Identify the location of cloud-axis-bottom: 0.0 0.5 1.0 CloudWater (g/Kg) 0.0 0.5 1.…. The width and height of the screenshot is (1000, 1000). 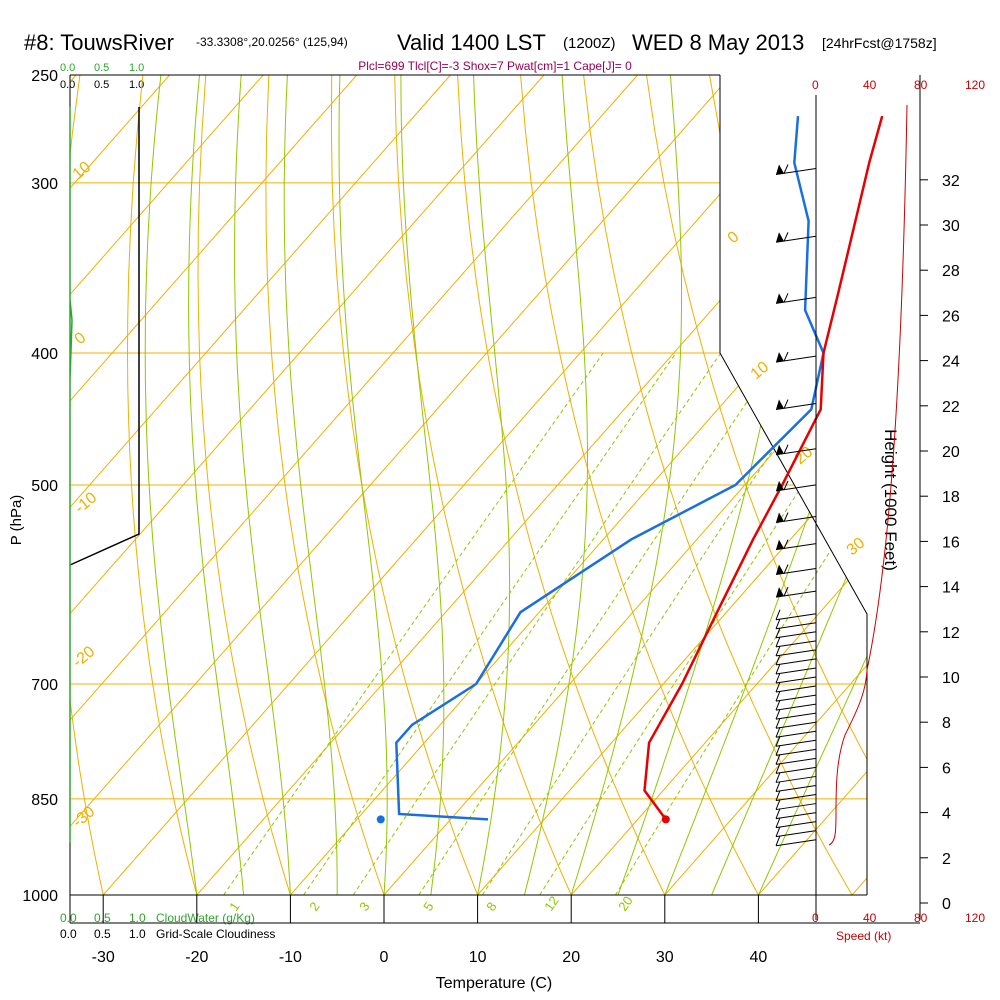
(167, 926).